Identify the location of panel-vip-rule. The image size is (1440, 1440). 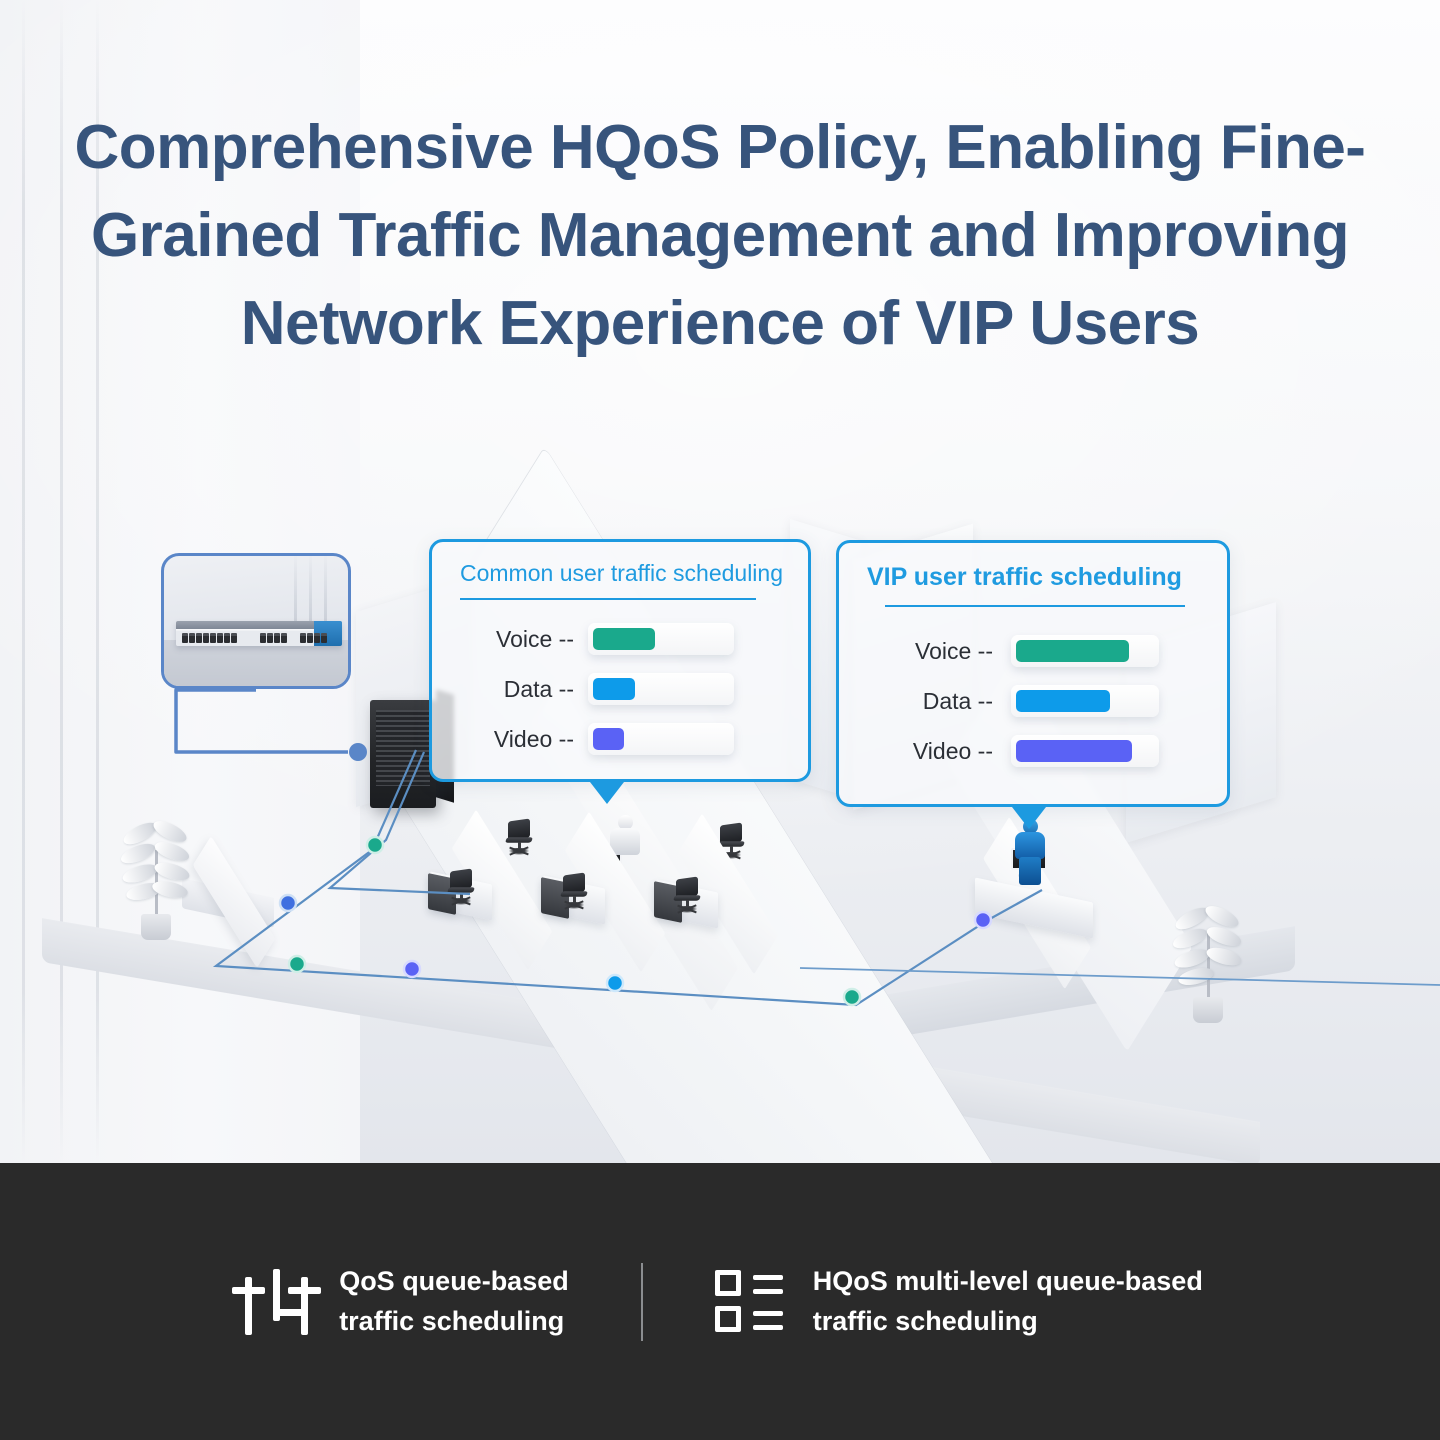
(1035, 606).